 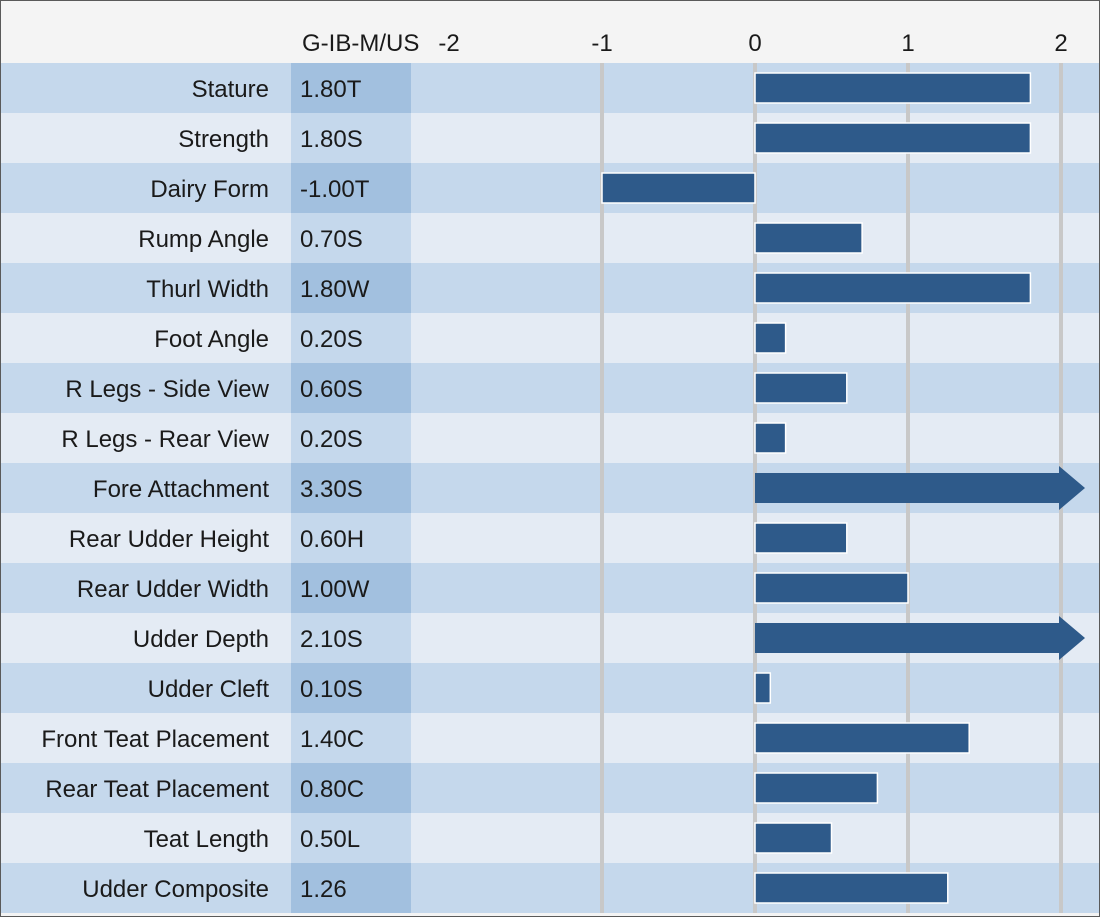 What do you see at coordinates (323, 889) in the screenshot?
I see `trait-value: 1.26` at bounding box center [323, 889].